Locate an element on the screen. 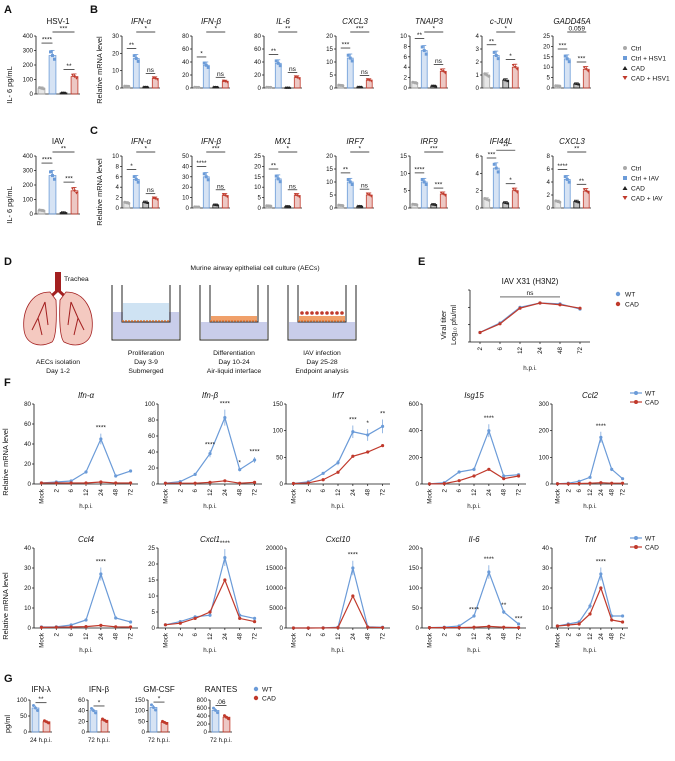  x-tick-label: 2 is located at coordinates (56, 634).